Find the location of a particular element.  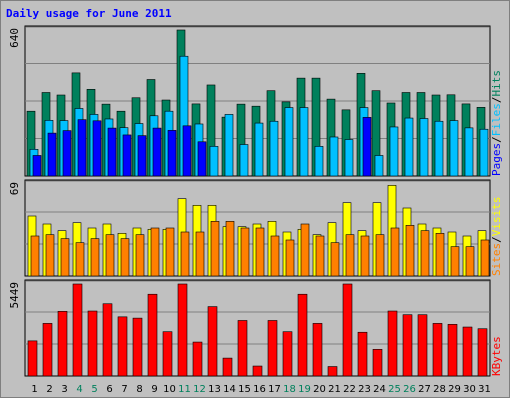

day-label-7: 7 is located at coordinates (124, 389).